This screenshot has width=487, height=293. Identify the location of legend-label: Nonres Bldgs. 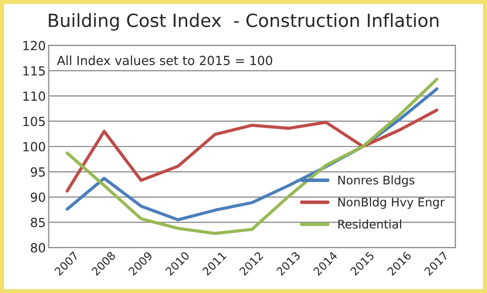
(376, 181).